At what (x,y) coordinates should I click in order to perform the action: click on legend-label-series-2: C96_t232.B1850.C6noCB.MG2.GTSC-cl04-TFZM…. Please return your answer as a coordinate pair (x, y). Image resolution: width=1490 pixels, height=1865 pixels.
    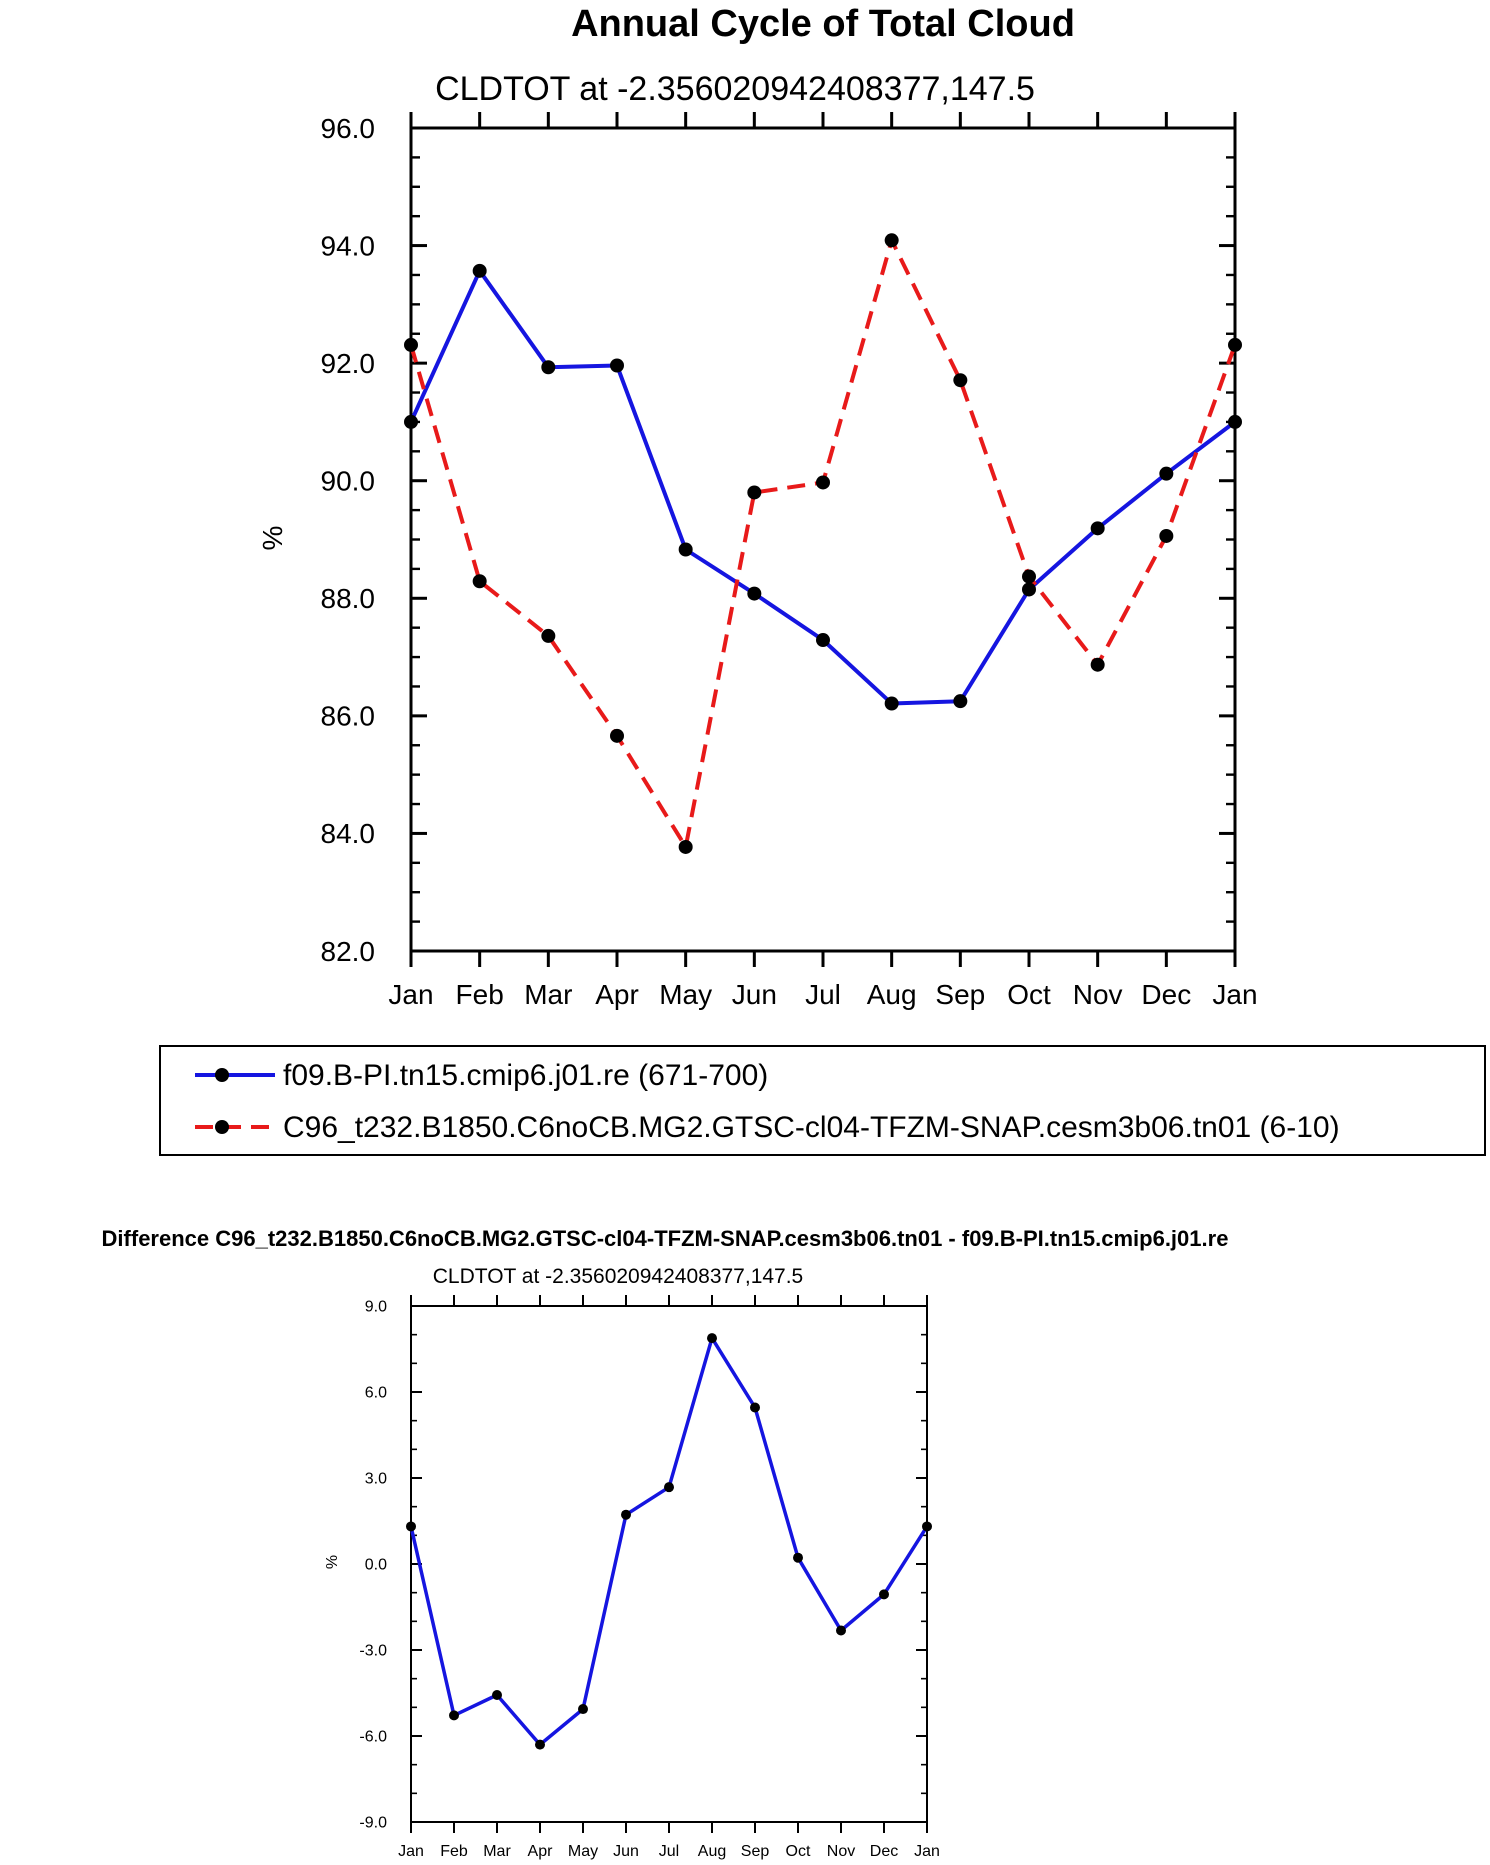
    Looking at the image, I should click on (811, 1127).